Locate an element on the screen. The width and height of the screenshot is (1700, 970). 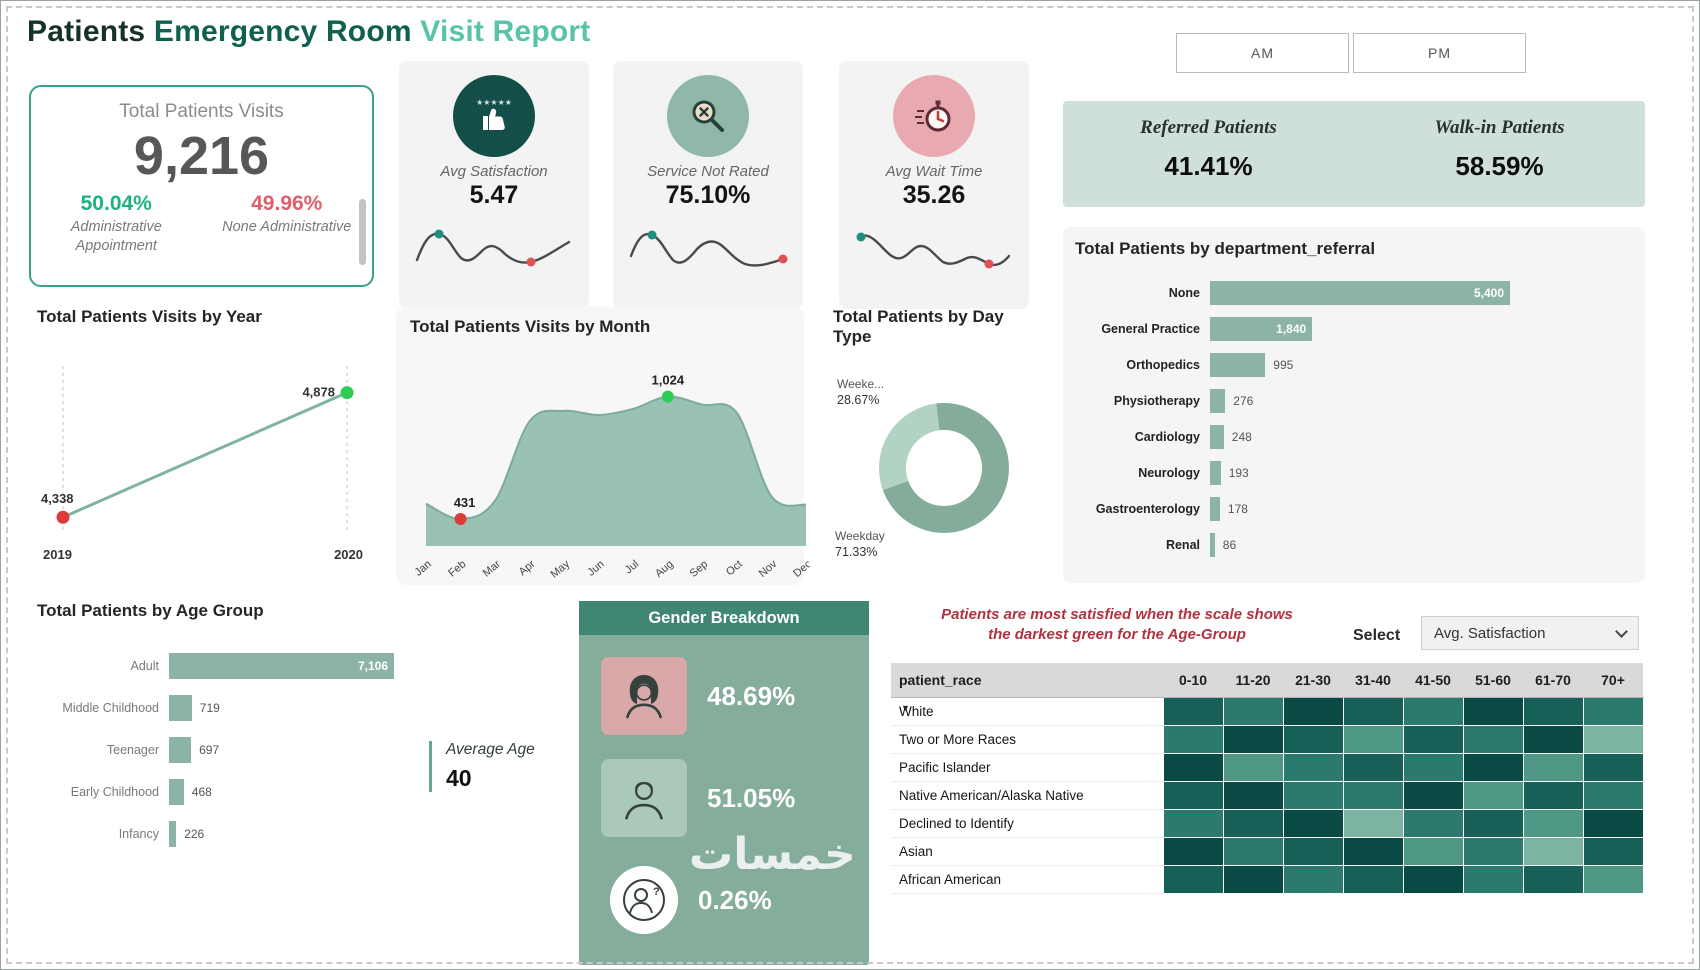
bar: 7,106 is located at coordinates (281, 666).